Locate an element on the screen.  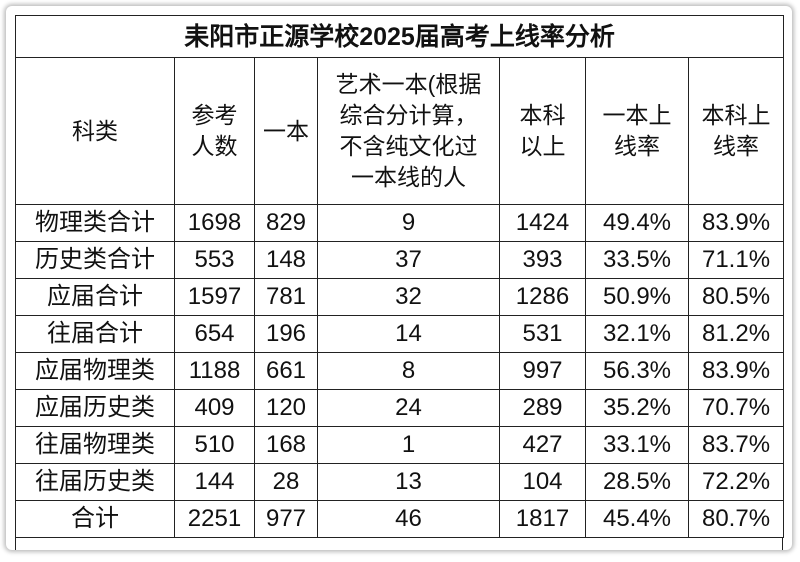
table-cell: 2251 is located at coordinates (214, 519).